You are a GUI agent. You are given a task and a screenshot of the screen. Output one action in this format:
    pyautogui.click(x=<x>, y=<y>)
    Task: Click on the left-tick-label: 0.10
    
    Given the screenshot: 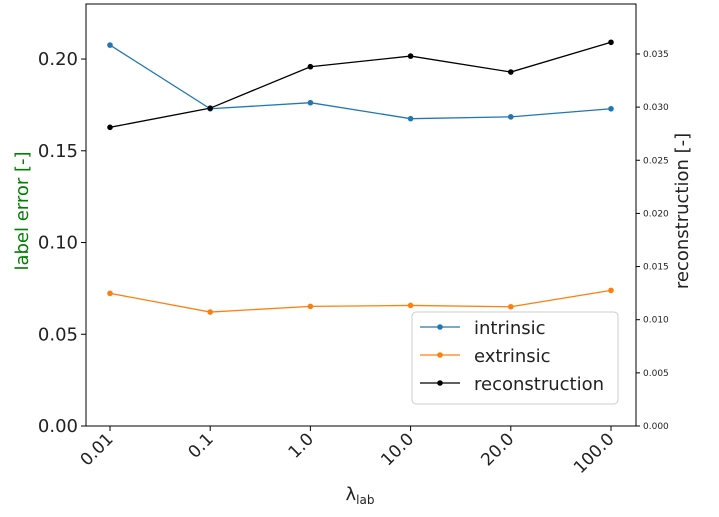 What is the action you would take?
    pyautogui.click(x=58, y=243)
    